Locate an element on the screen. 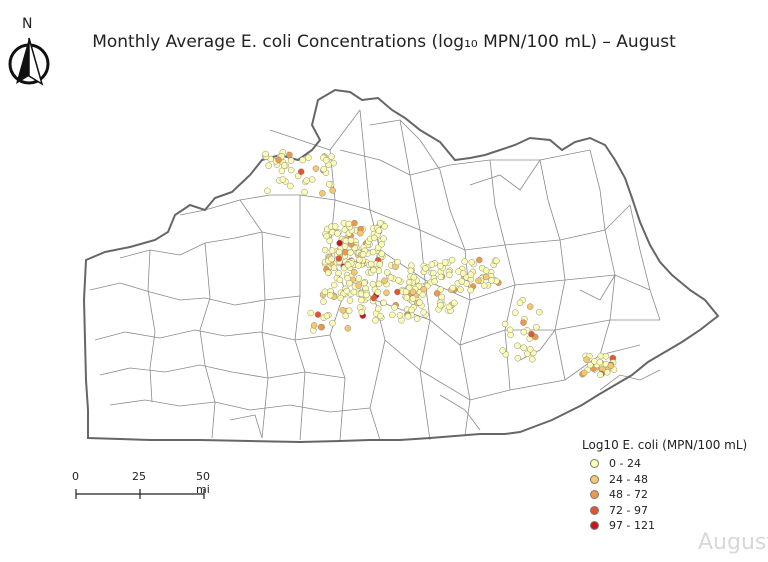 This screenshot has width=768, height=562. legend-item: 48 - 72 is located at coordinates (672, 495).